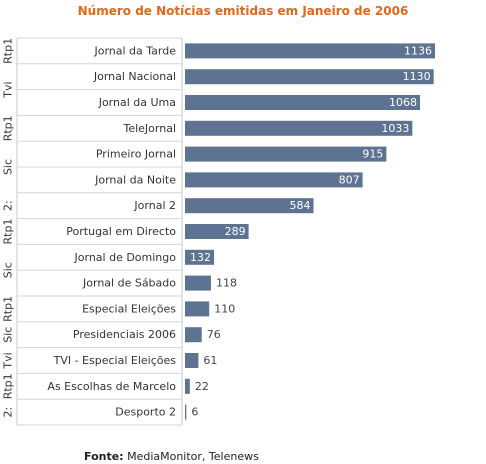 The width and height of the screenshot is (486, 464). I want to click on value-label: 1136, so click(418, 50).